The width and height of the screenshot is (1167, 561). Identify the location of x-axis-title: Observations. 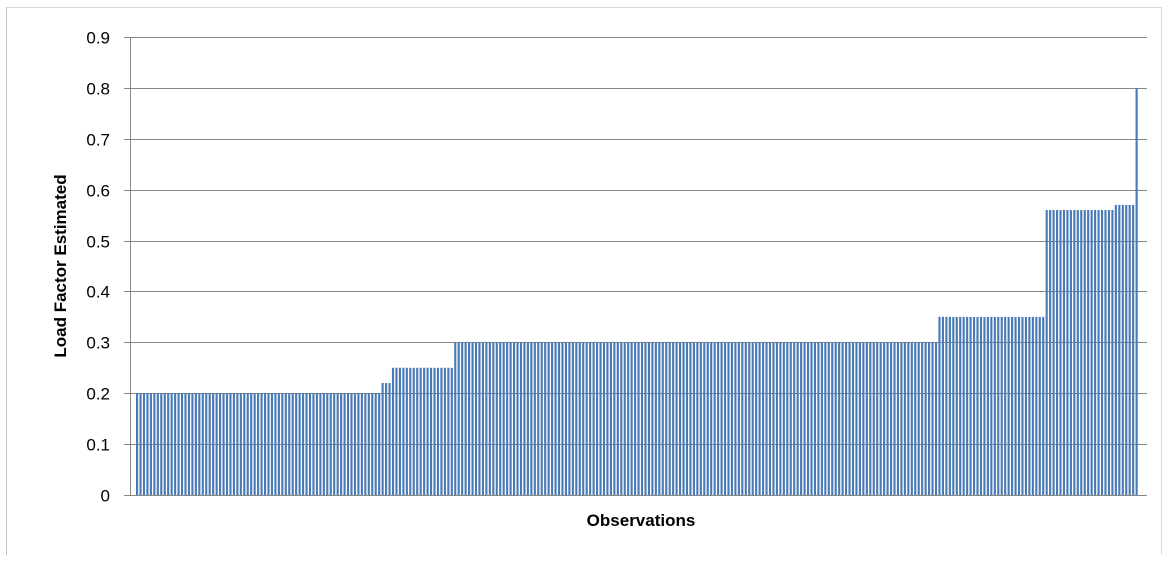
(641, 520).